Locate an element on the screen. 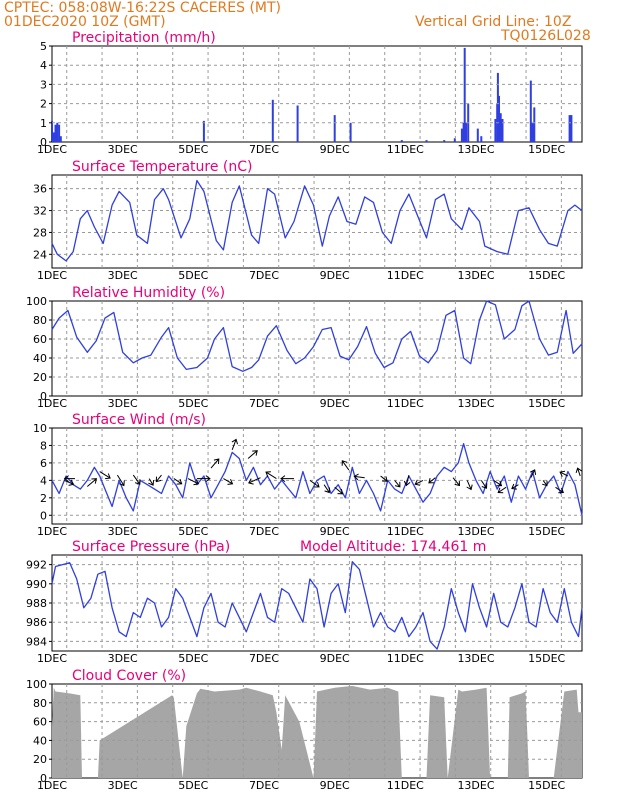 Image resolution: width=618 pixels, height=800 pixels. precip-xtick-label: 13DEC is located at coordinates (475, 149).